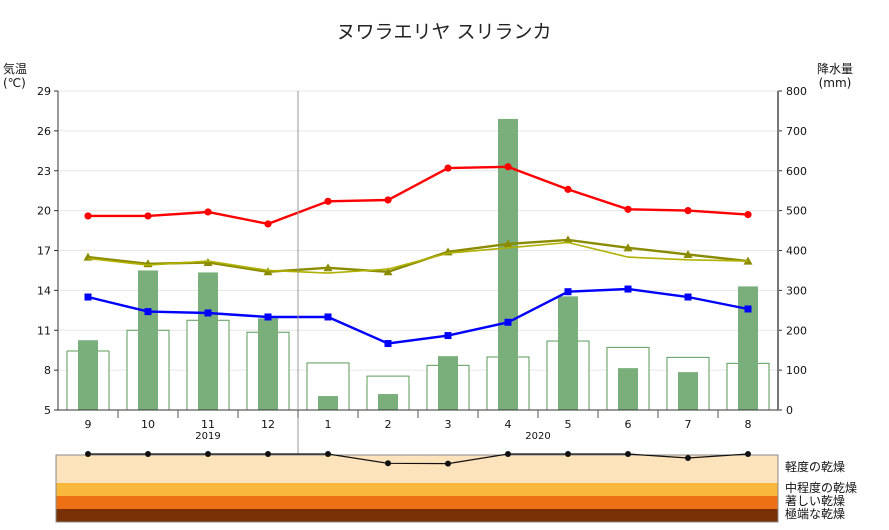  I want to click on right-axis-unit: (mm), so click(835, 83).